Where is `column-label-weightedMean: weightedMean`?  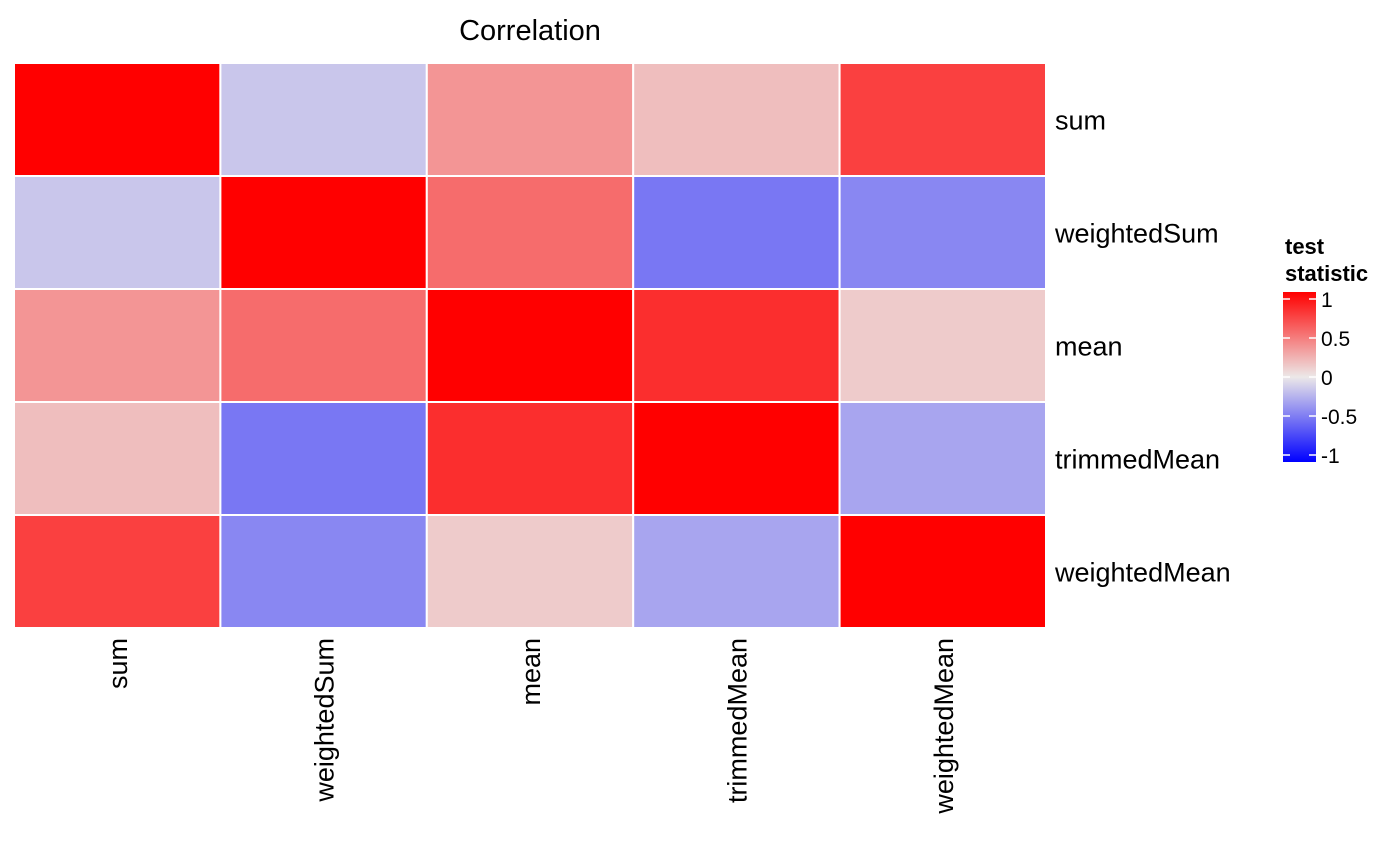 column-label-weightedMean: weightedMean is located at coordinates (944, 726).